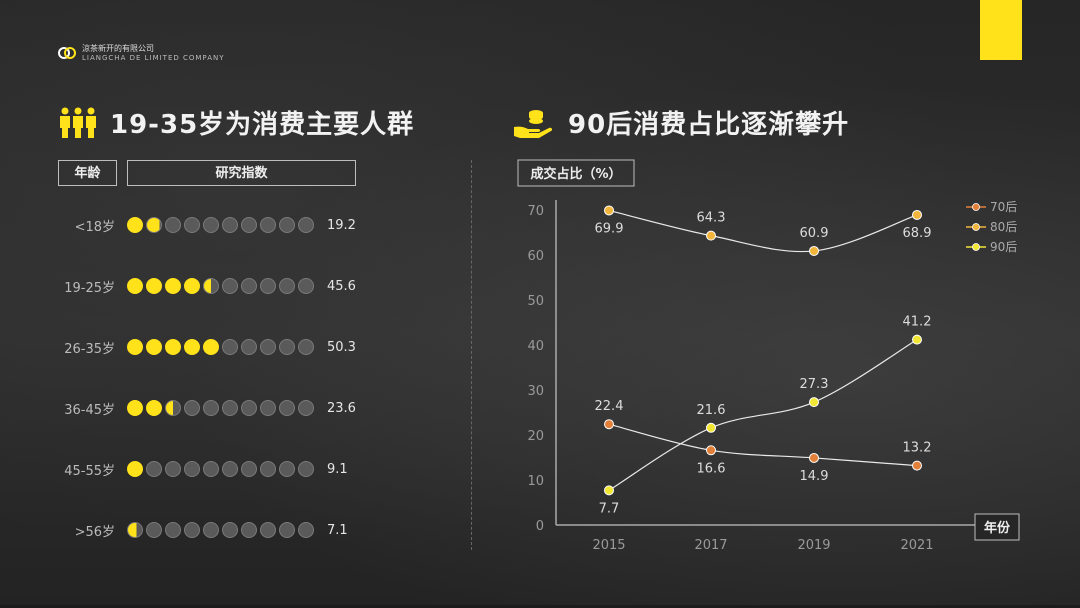  What do you see at coordinates (540, 526) in the screenshot?
I see `y-tick-label: 0` at bounding box center [540, 526].